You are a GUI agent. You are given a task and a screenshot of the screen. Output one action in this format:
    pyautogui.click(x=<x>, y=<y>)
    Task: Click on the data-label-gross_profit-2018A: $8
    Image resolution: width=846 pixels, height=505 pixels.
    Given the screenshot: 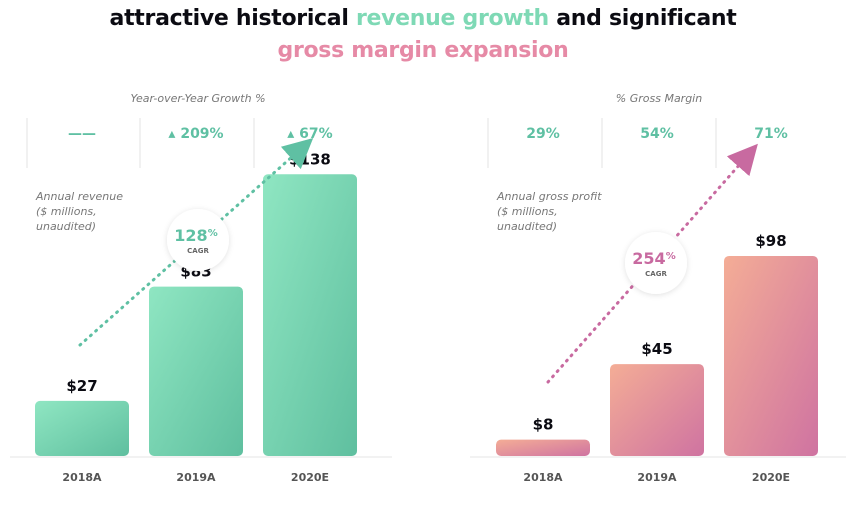 What is the action you would take?
    pyautogui.click(x=543, y=425)
    